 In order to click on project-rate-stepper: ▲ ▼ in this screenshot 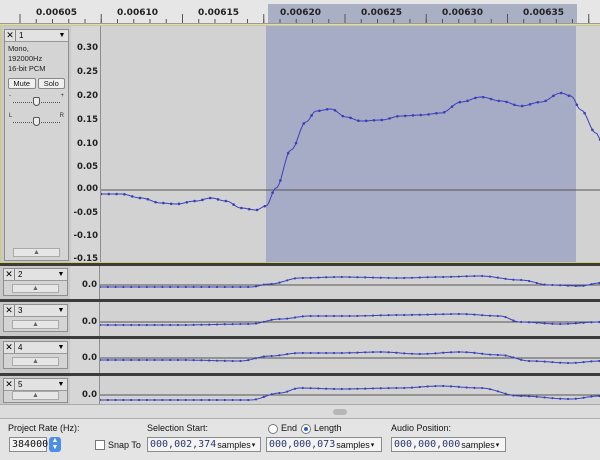, I will do `click(55, 444)`.